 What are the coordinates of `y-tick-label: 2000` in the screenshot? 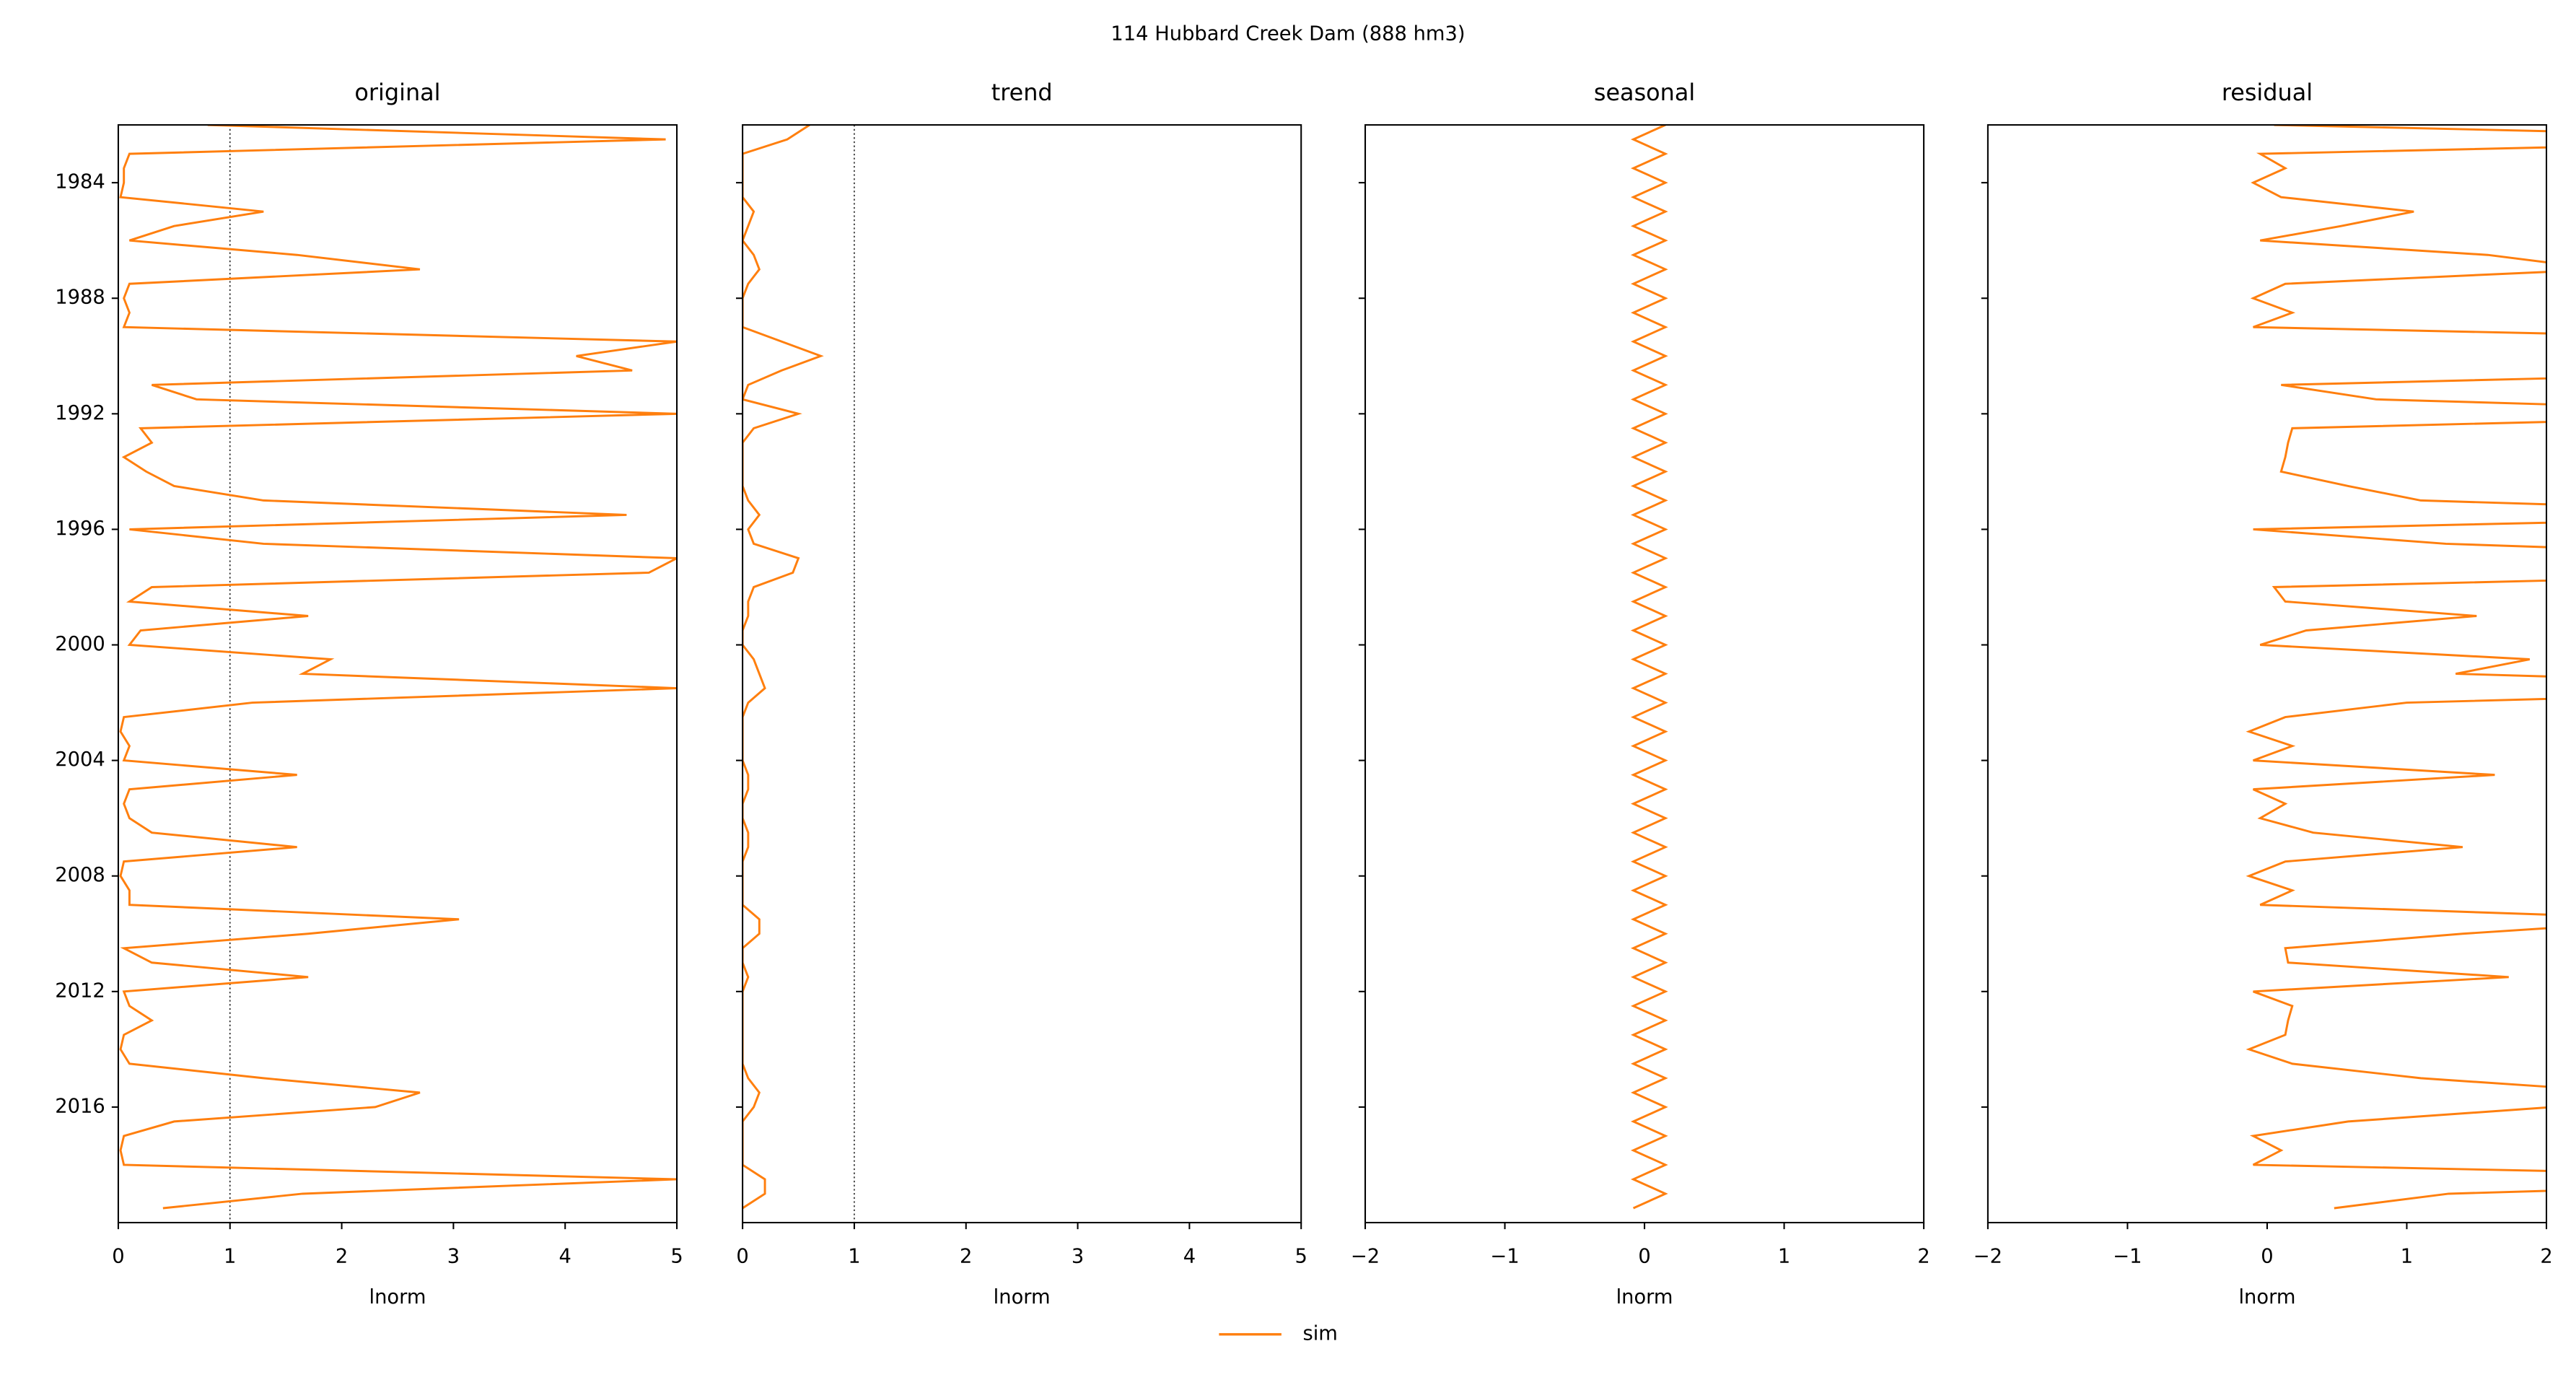 It's located at (80, 644).